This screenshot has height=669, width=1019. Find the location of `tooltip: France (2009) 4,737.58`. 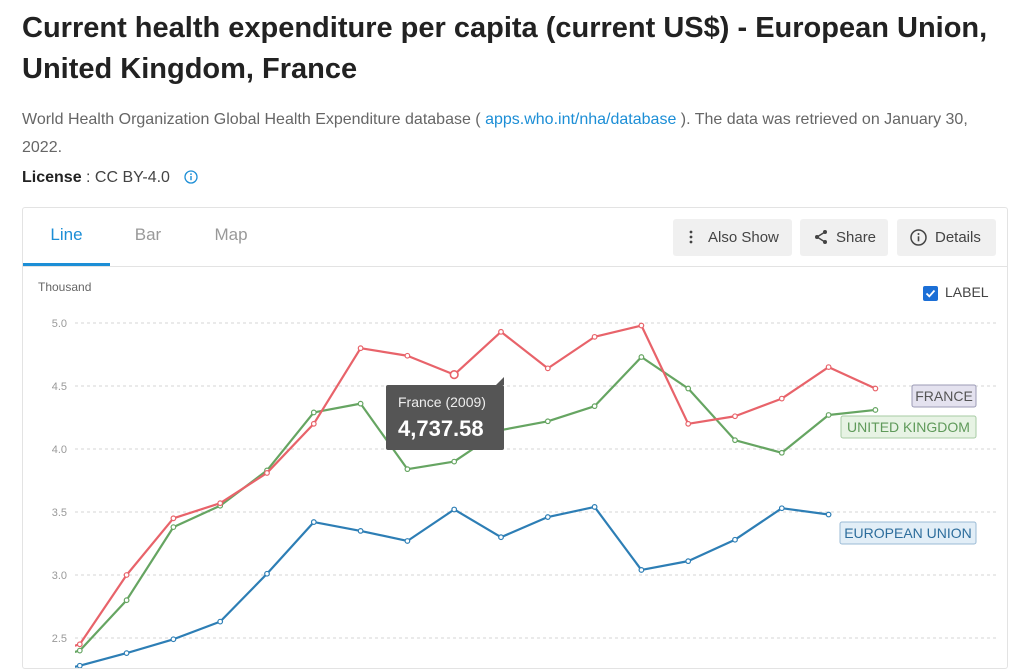

tooltip: France (2009) 4,737.58 is located at coordinates (445, 413).